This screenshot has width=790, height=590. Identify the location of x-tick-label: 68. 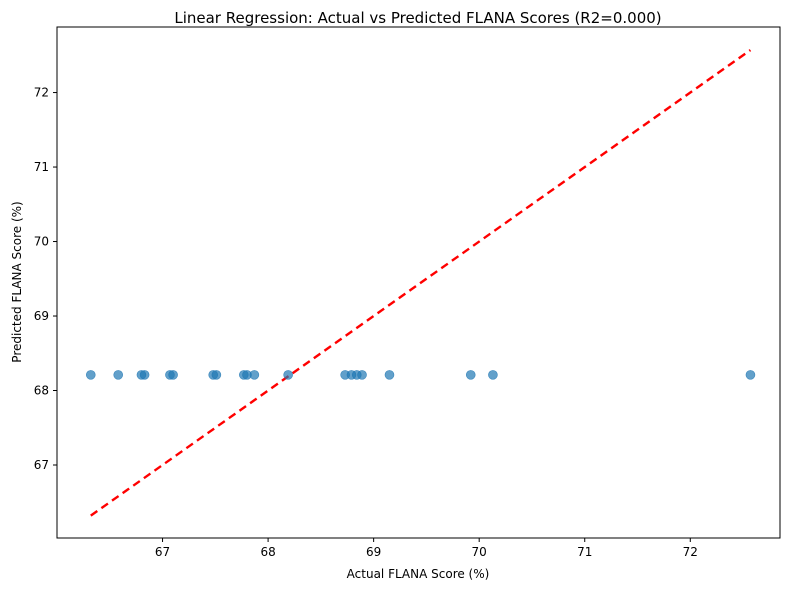
(267, 552).